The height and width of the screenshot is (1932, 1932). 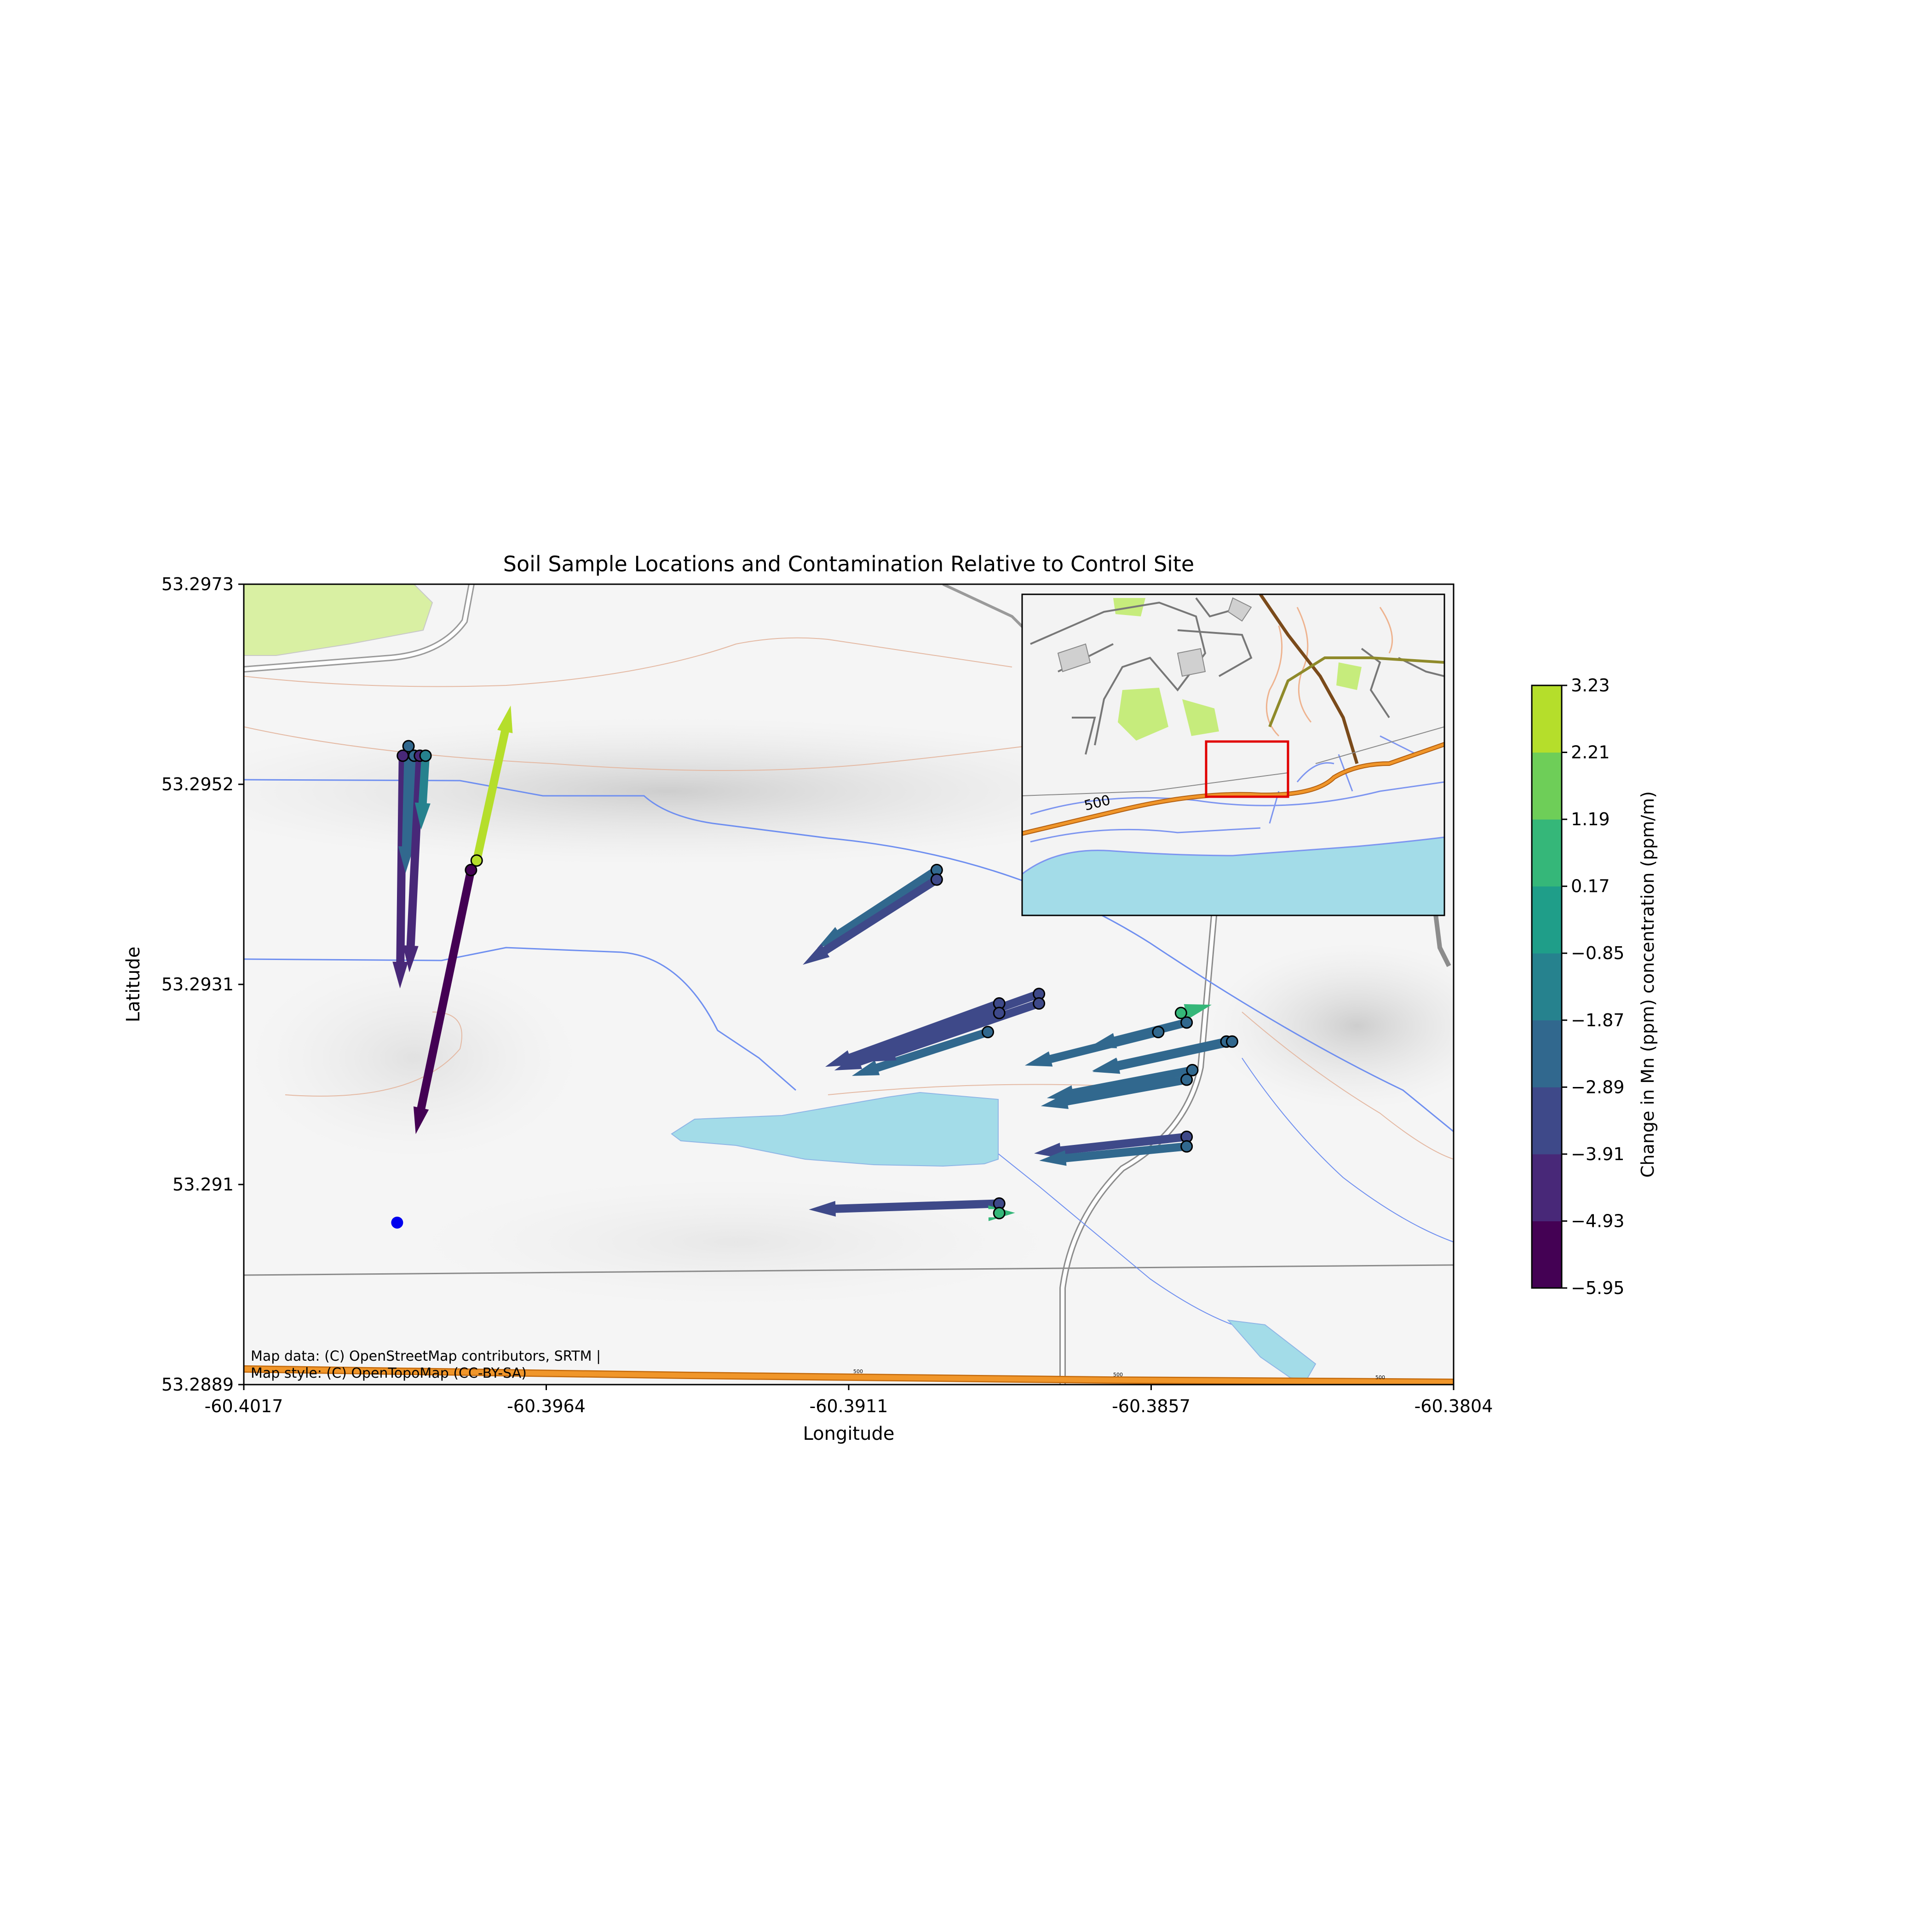 I want to click on road-northwest-fill, so click(x=358, y=627).